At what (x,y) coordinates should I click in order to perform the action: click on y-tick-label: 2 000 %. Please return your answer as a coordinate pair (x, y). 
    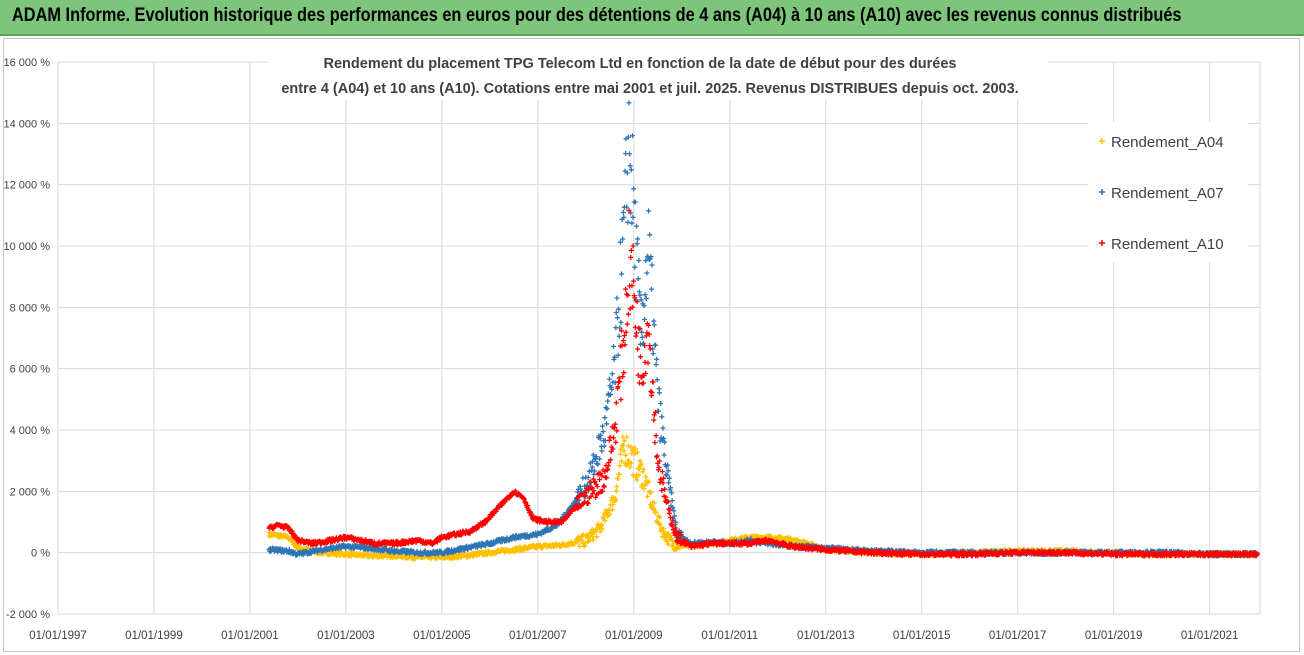
    Looking at the image, I should click on (30, 492).